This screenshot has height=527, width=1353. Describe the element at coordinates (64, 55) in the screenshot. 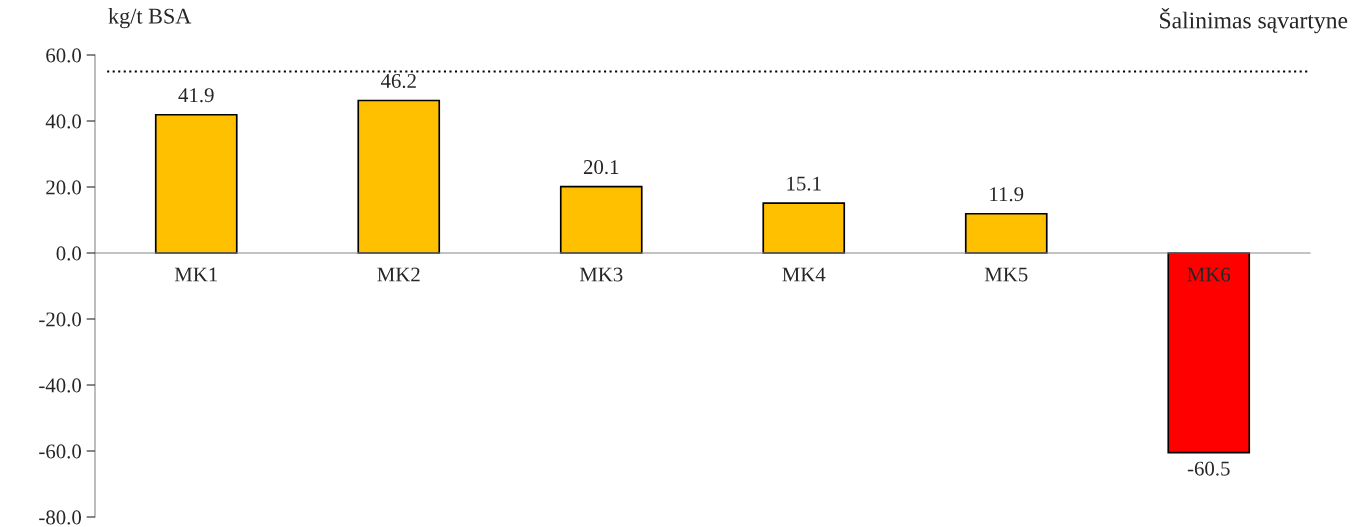

I see `y-tick-label: 60.0` at that location.